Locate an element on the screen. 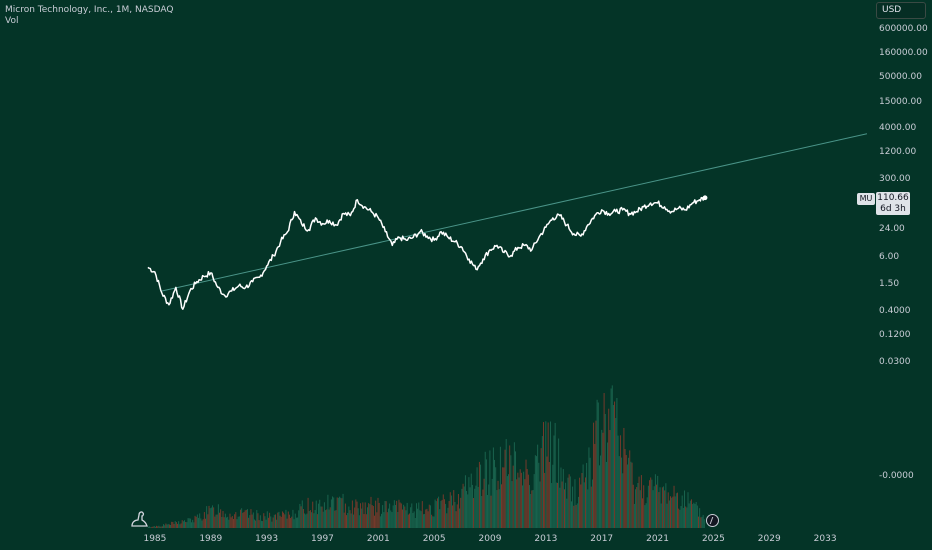 This screenshot has height=550, width=932. chart-legend: Micron Technology, Inc., 1M, NASDAQ Vol is located at coordinates (89, 16).